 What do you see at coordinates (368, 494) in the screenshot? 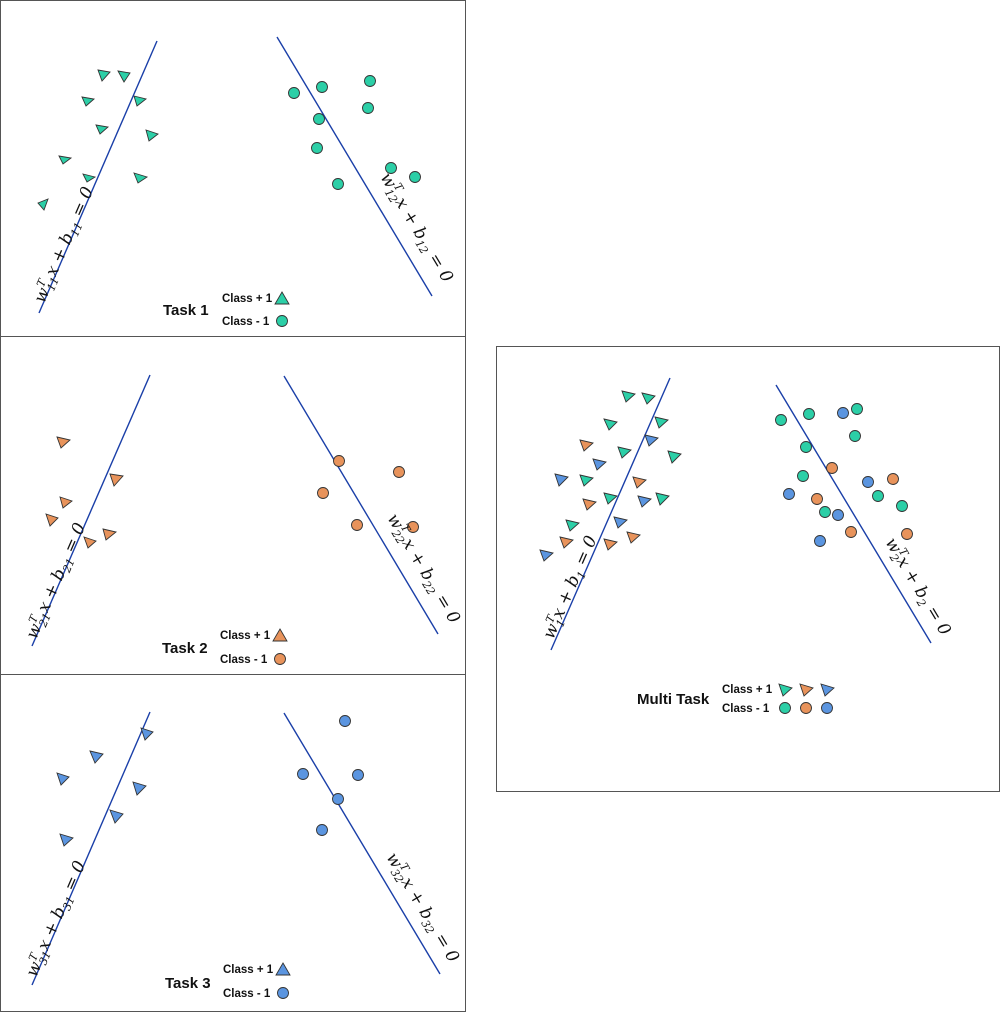
I see `task2-class-neg-points` at bounding box center [368, 494].